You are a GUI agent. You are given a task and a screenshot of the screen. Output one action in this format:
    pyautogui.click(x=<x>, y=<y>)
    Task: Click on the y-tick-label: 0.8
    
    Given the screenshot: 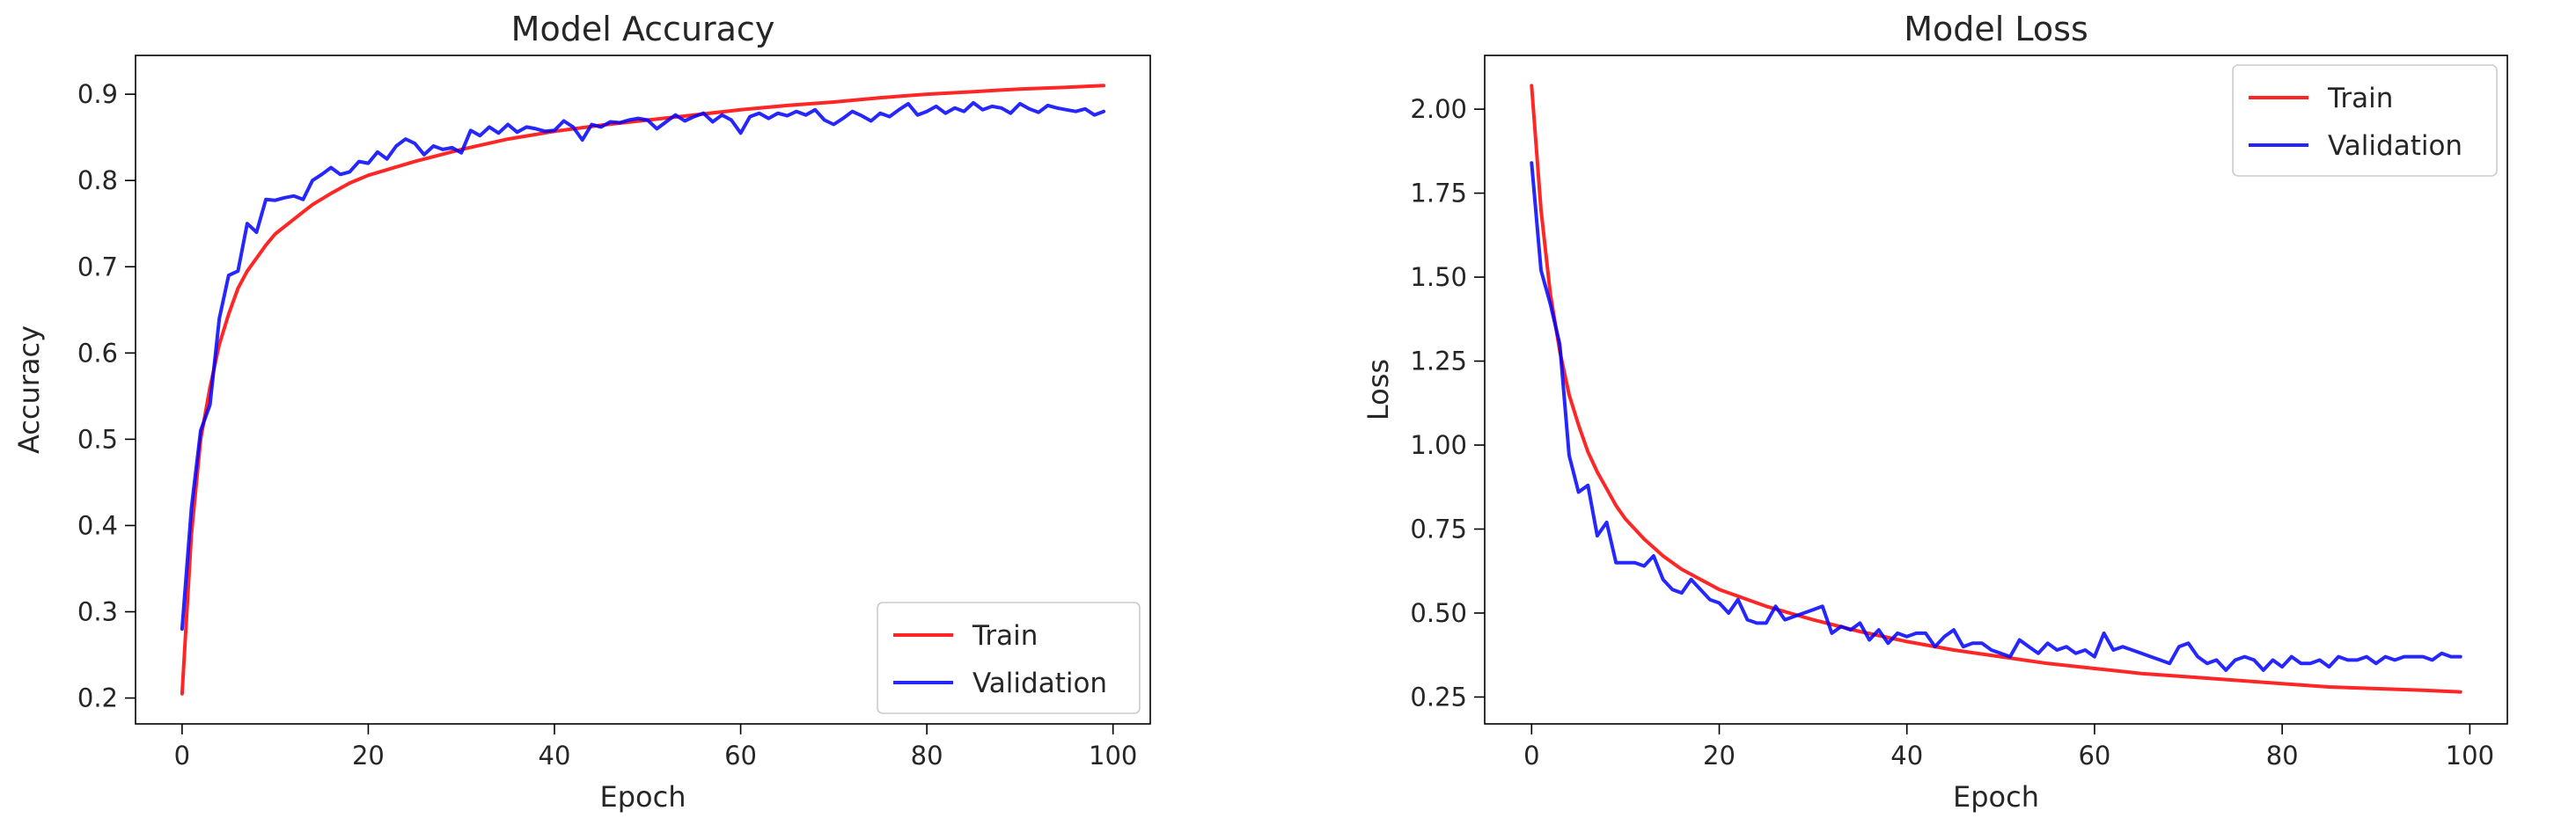 What is the action you would take?
    pyautogui.click(x=97, y=180)
    